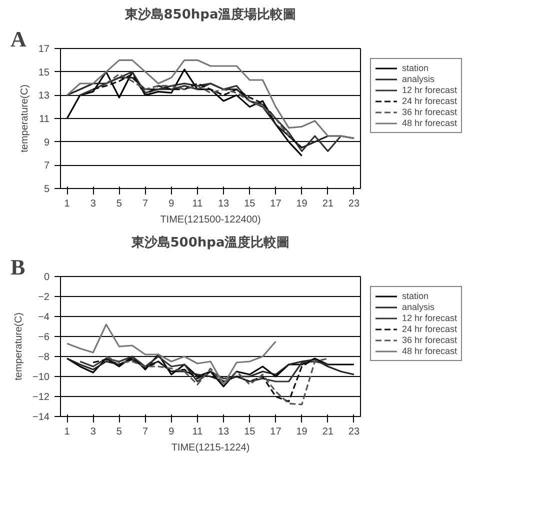  Describe the element at coordinates (47, 277) in the screenshot. I see `y-tick-label: 0` at that location.